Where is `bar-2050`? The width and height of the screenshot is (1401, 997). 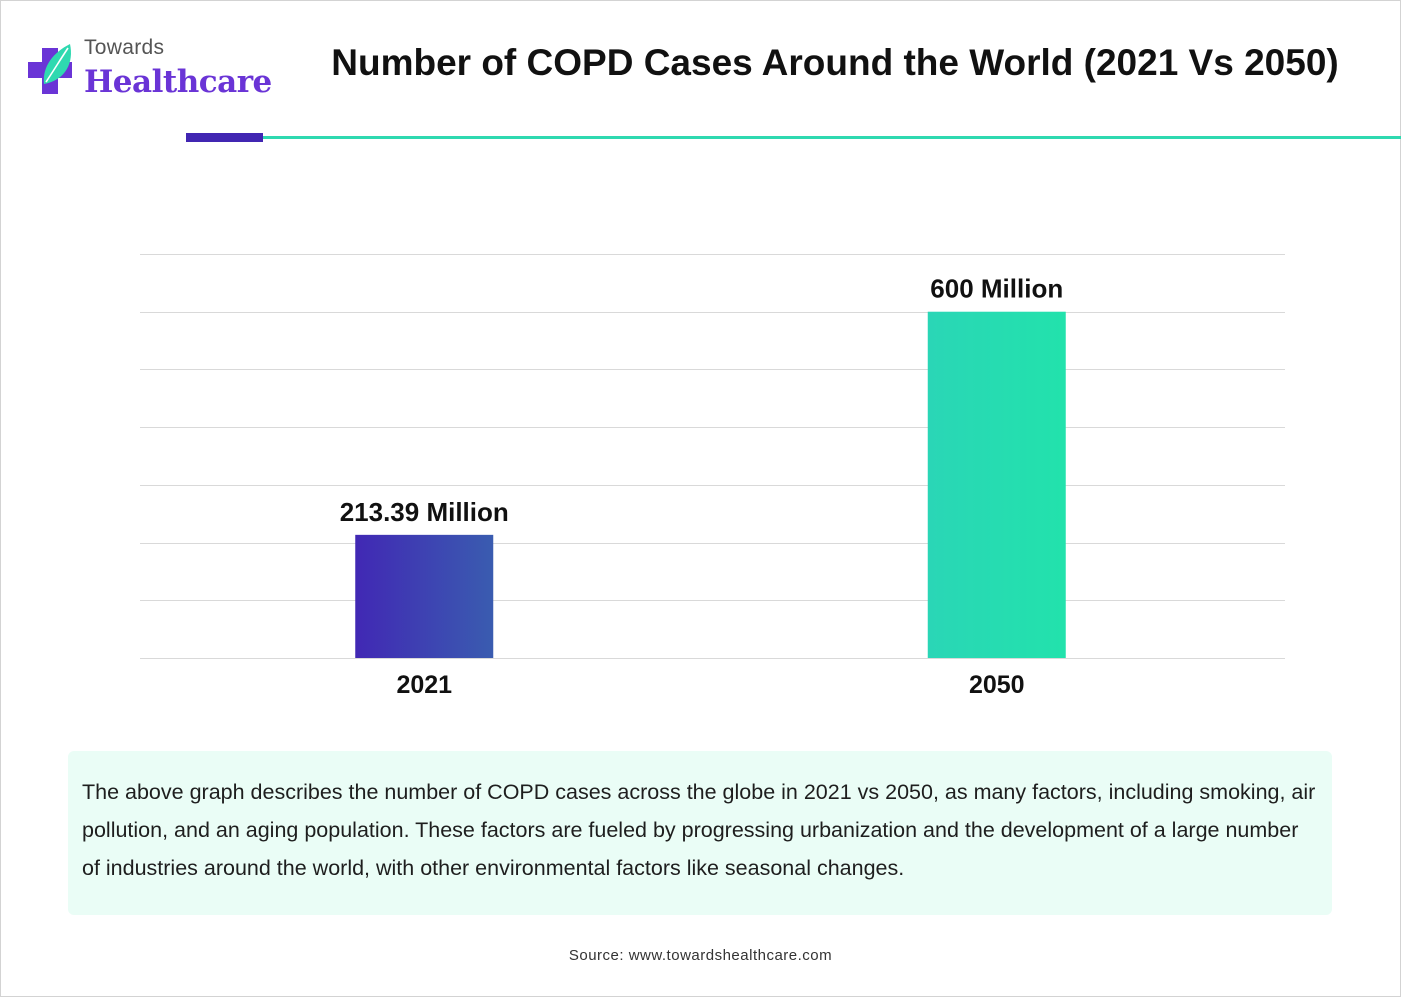
bar-2050 is located at coordinates (996, 484).